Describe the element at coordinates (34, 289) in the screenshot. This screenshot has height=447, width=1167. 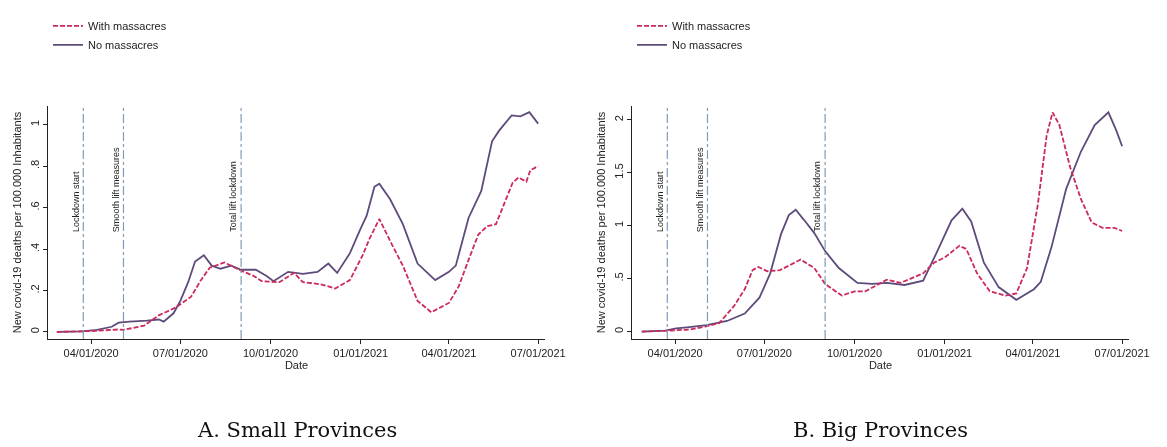
I see `y-tick-label: .2` at that location.